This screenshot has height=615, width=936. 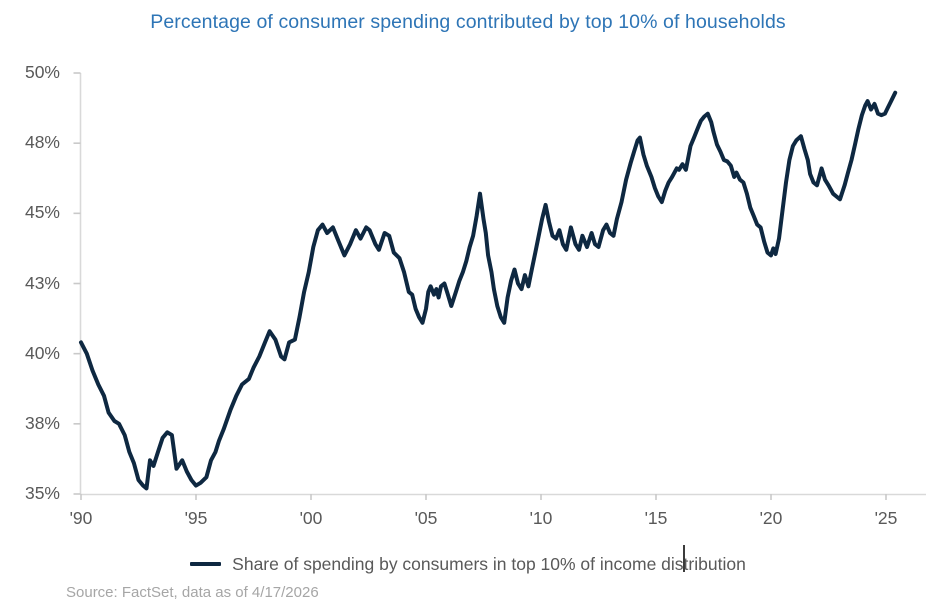 What do you see at coordinates (886, 518) in the screenshot?
I see `x-tick-label: '25` at bounding box center [886, 518].